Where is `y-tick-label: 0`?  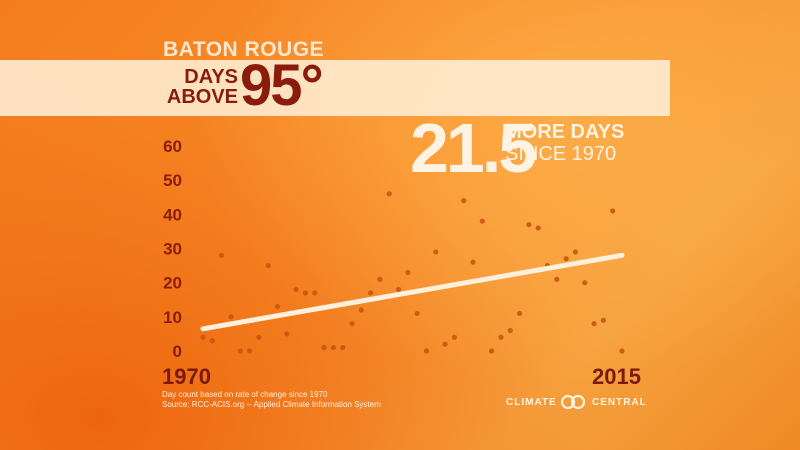 y-tick-label: 0 is located at coordinates (177, 351).